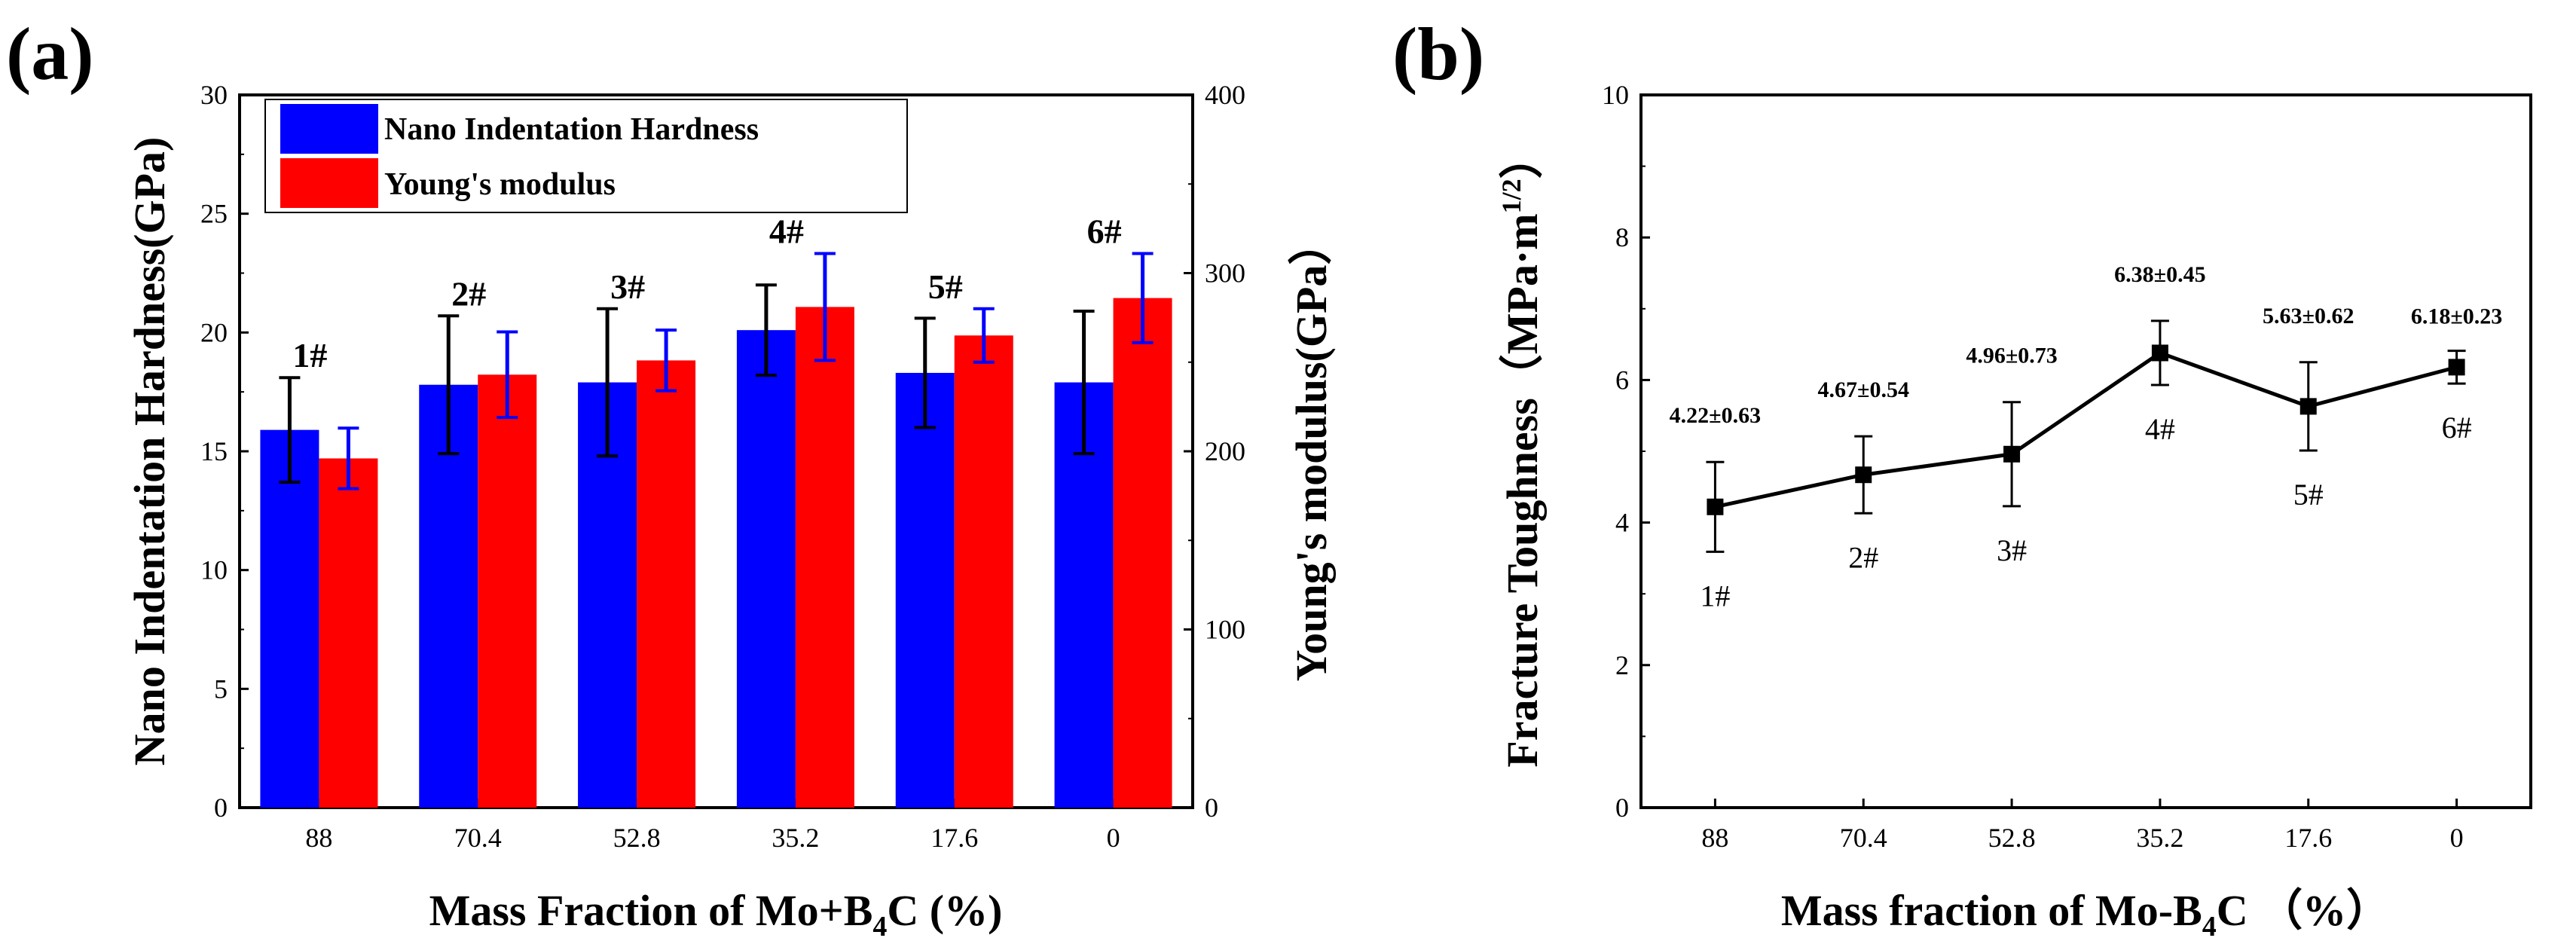 Image resolution: width=2576 pixels, height=944 pixels. Describe the element at coordinates (2159, 275) in the screenshot. I see `toughness-data-label: 6.38±0.45` at that location.